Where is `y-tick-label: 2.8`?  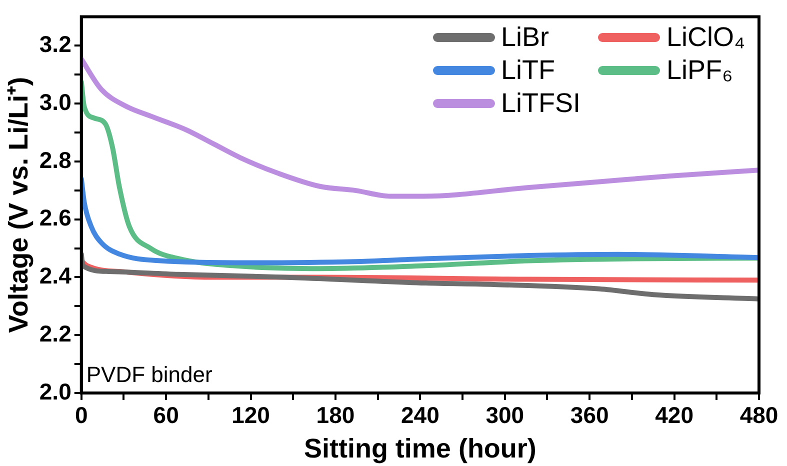
y-tick-label: 2.8 is located at coordinates (55, 159).